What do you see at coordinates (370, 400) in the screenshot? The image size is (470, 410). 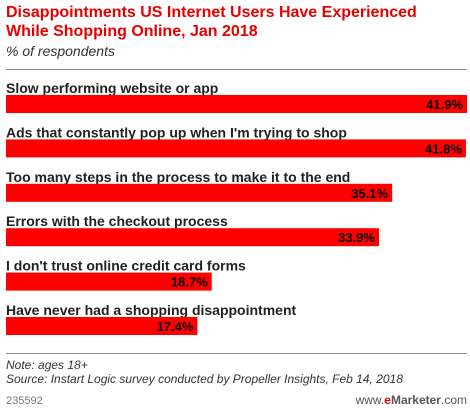 I see `brand-prefix: www.` at bounding box center [370, 400].